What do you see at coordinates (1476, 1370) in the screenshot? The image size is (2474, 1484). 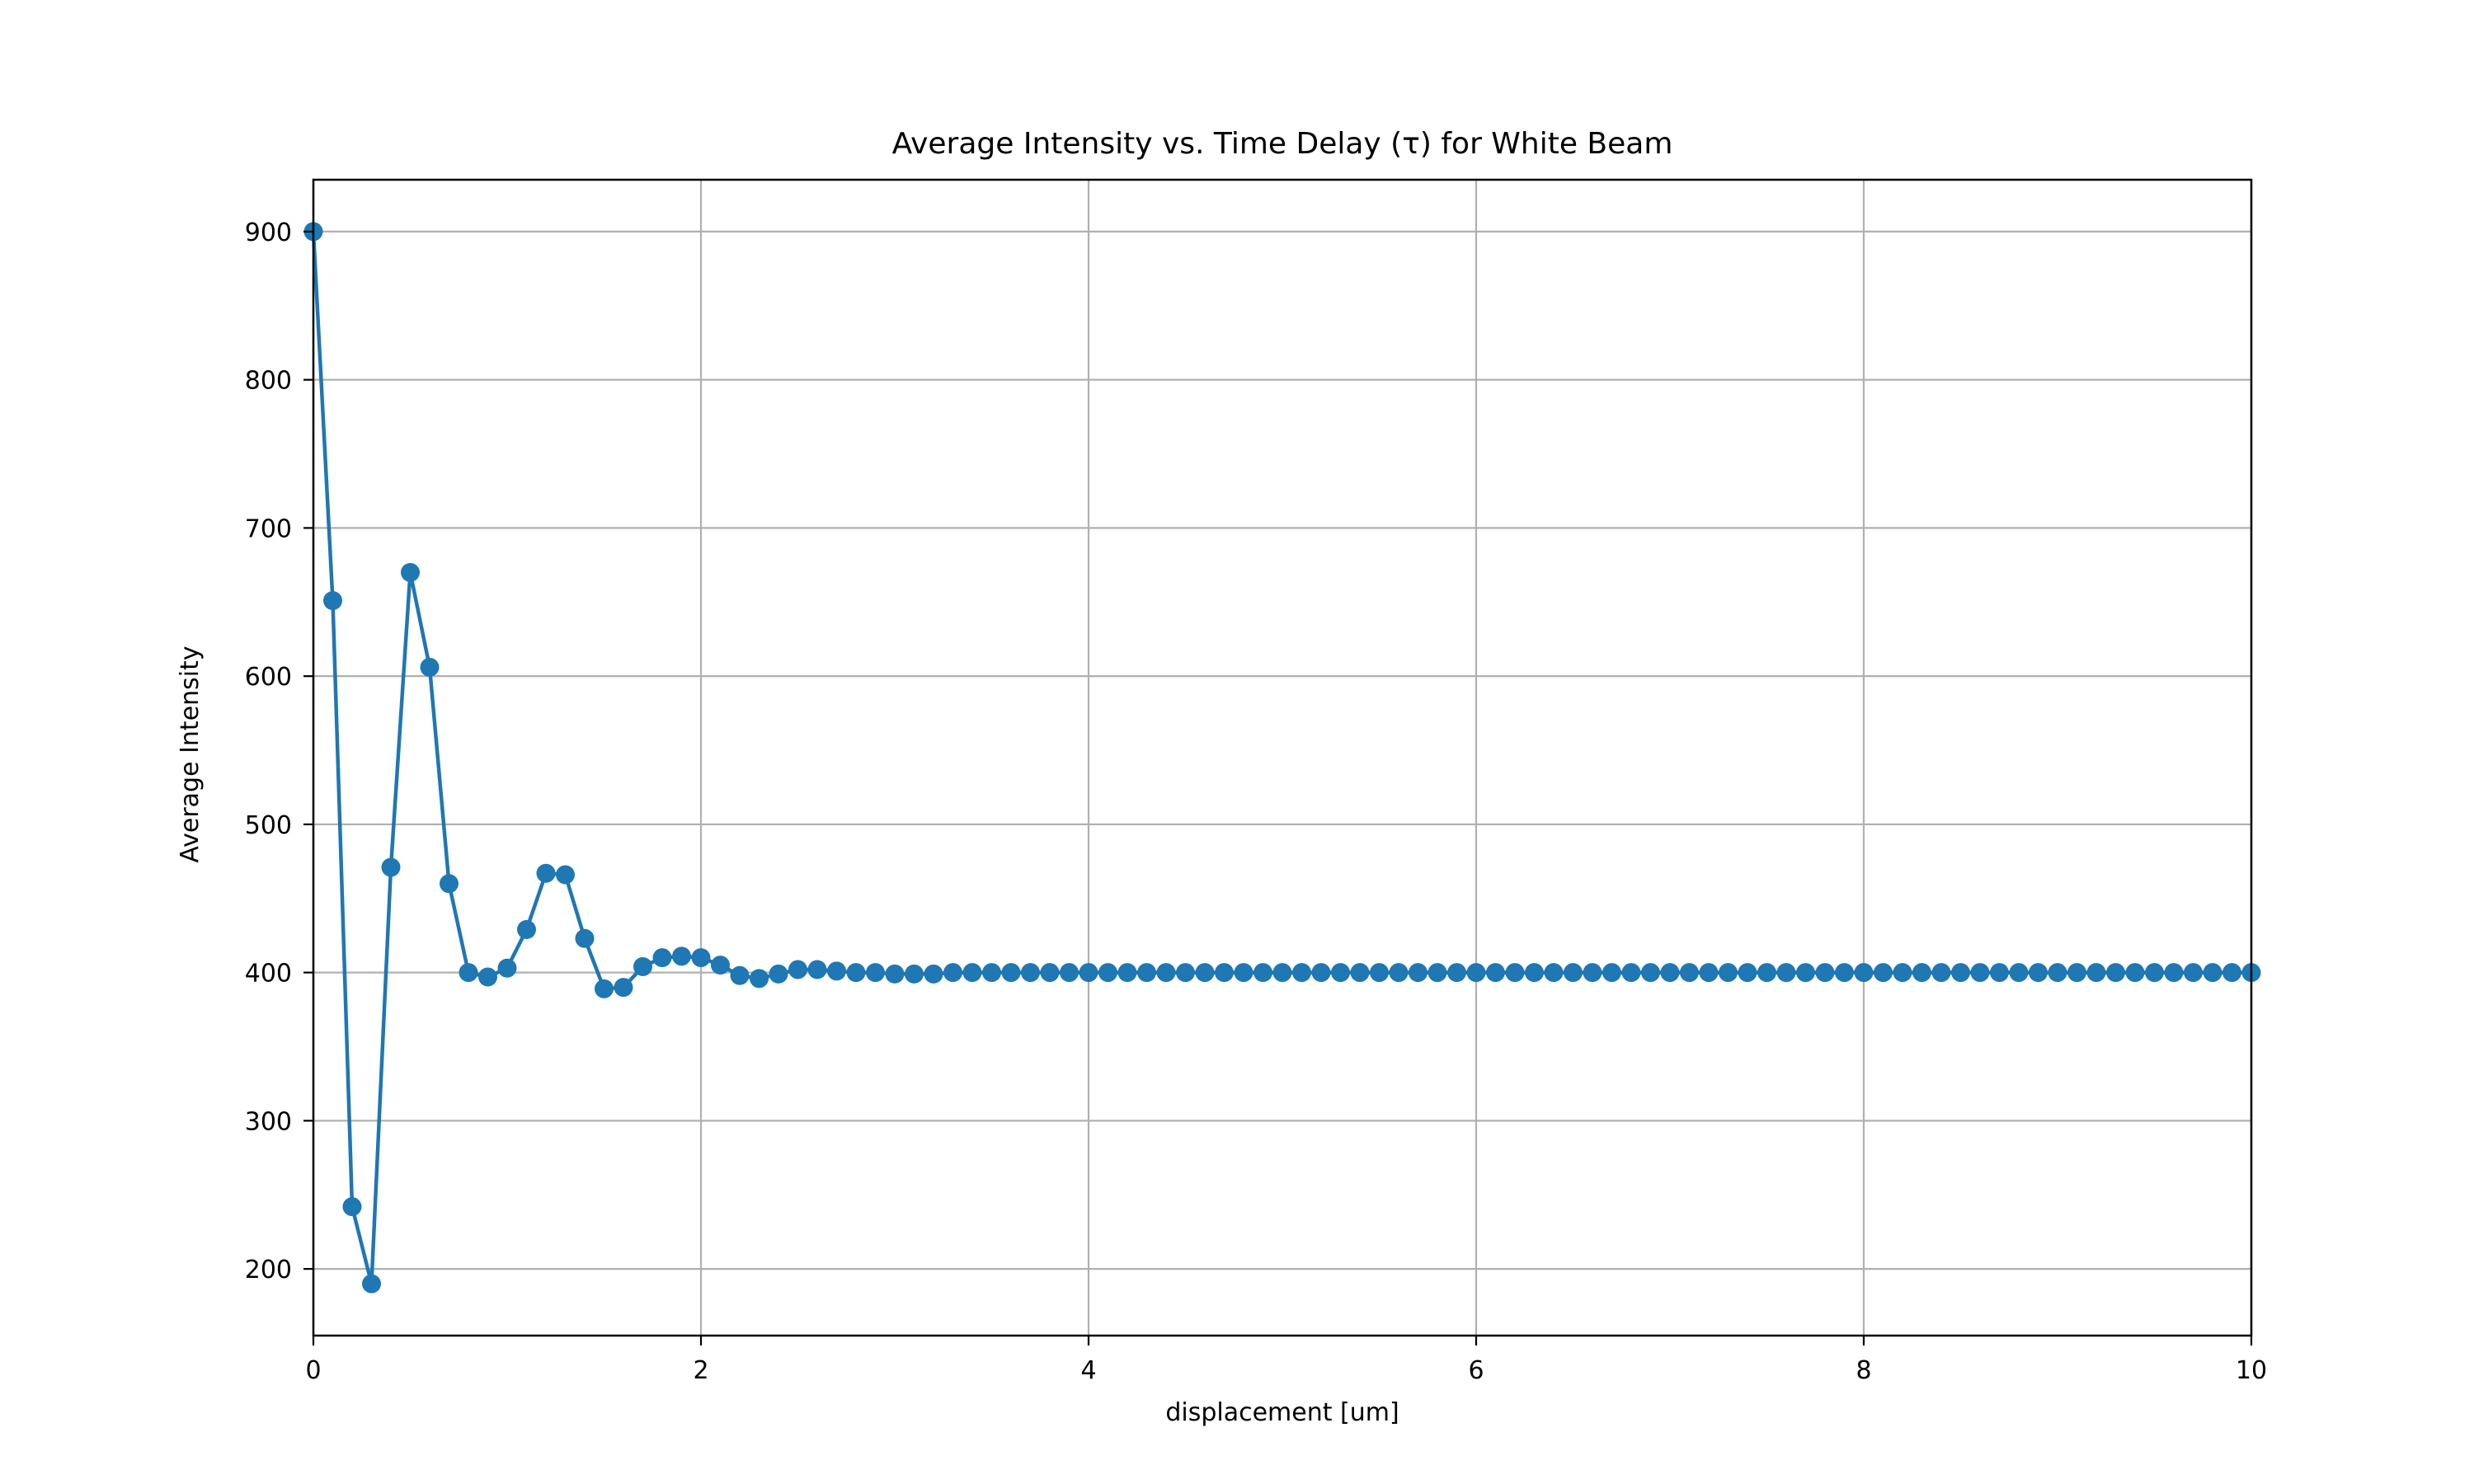 I see `x-tick-label: 6` at bounding box center [1476, 1370].